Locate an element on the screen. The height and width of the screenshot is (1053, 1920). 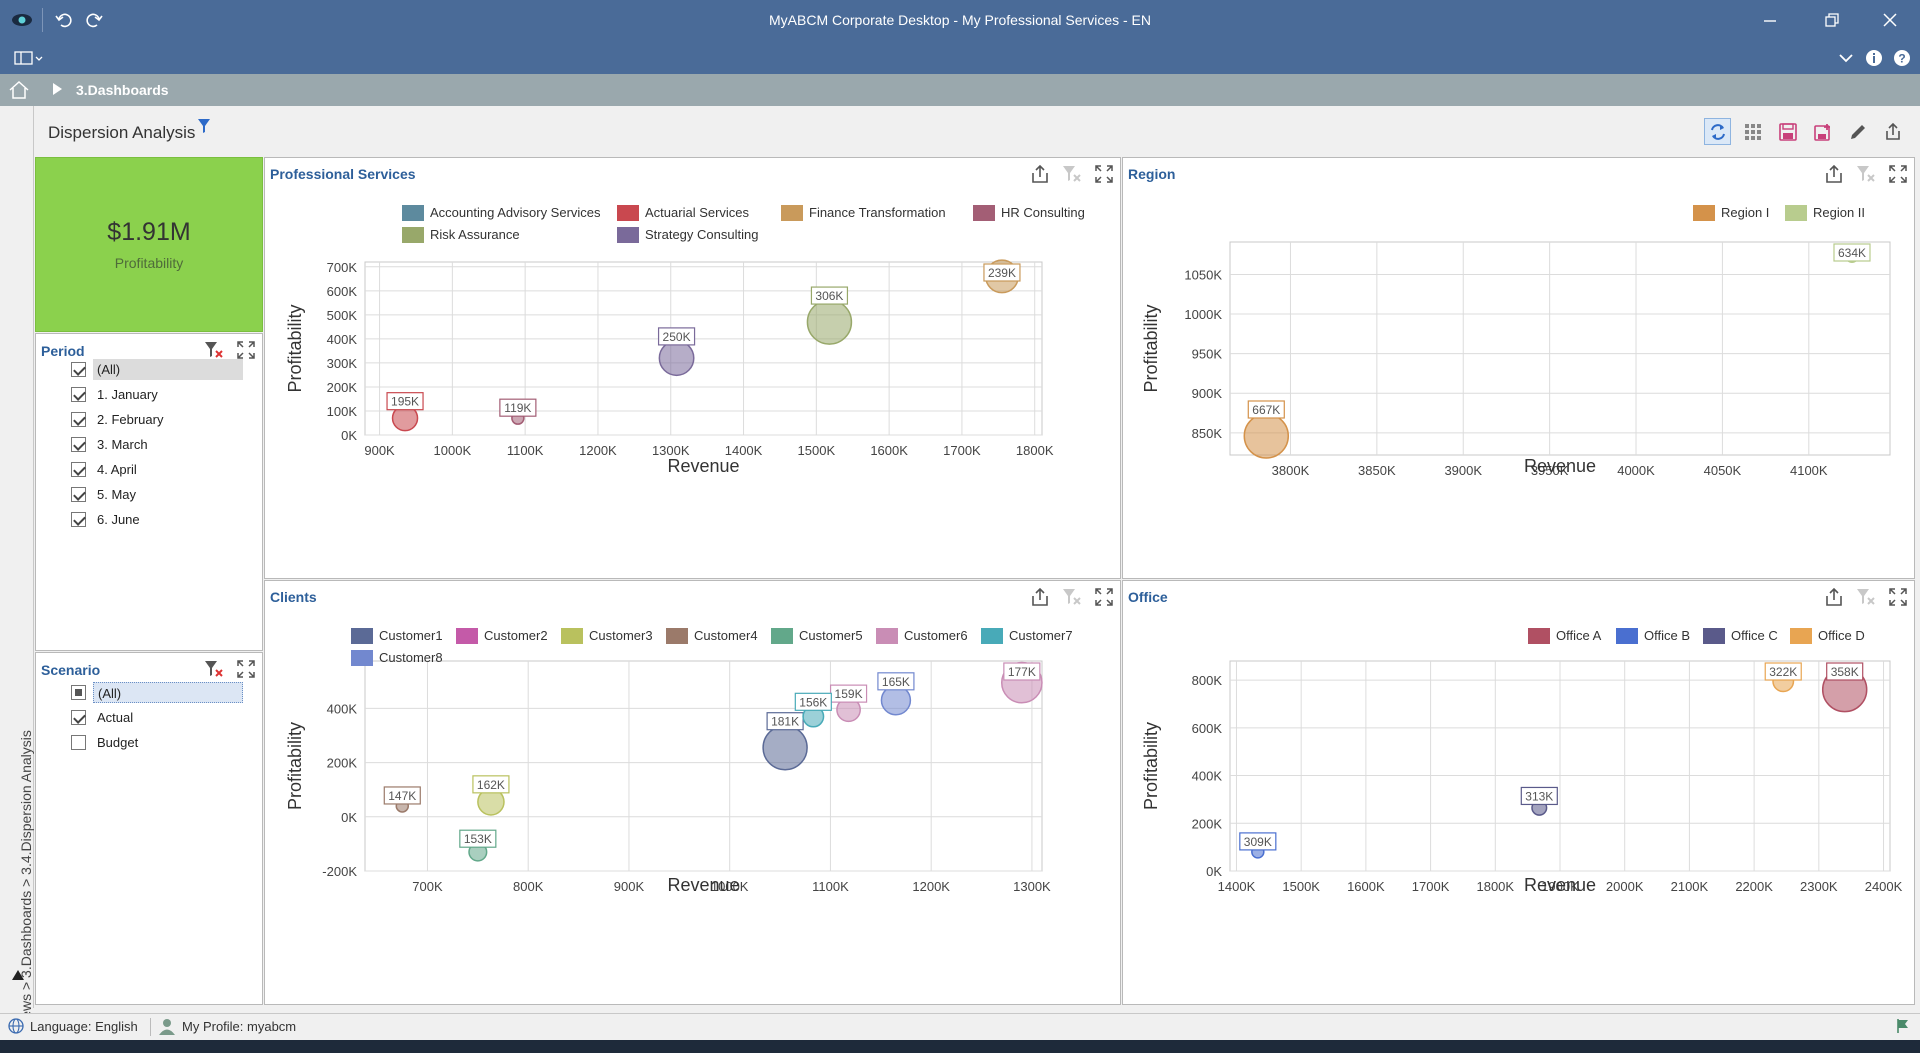
refresh-icon is located at coordinates (1717, 131).